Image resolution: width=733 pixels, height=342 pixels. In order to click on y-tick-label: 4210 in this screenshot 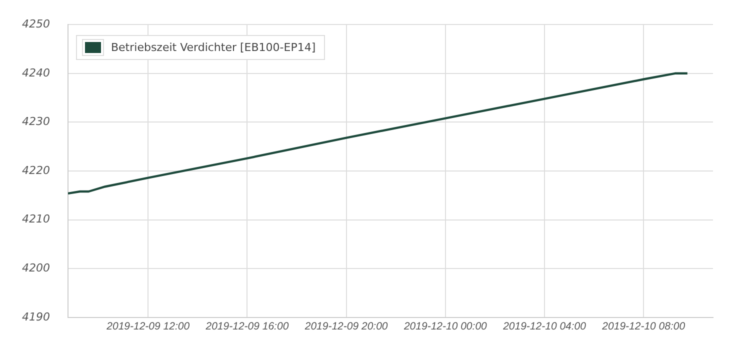, I will do `click(36, 219)`.